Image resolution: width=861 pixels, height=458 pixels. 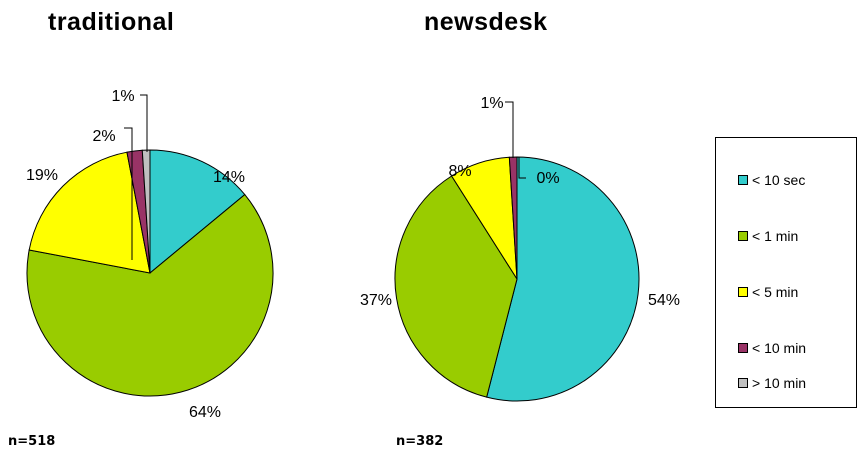 What do you see at coordinates (563, 279) in the screenshot?
I see `pie-slice-newsdesk-lt-10-sec` at bounding box center [563, 279].